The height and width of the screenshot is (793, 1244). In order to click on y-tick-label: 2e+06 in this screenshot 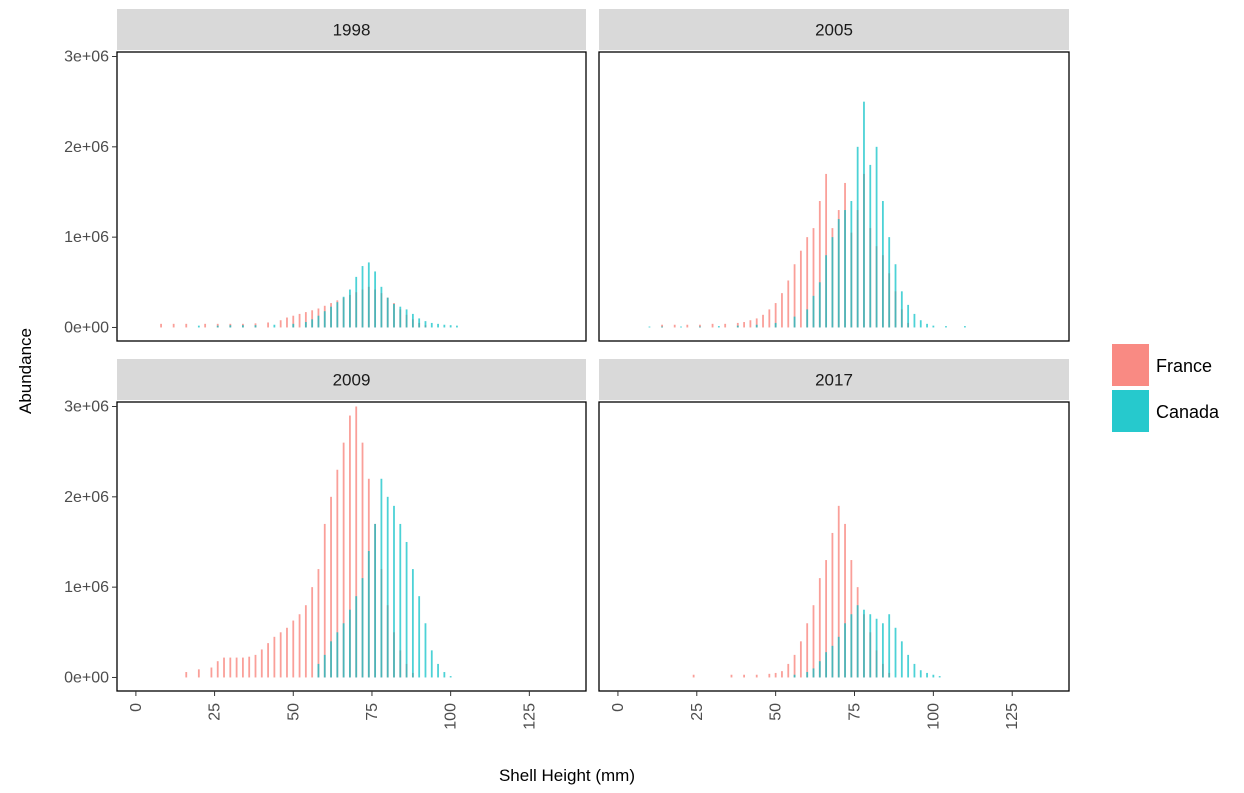, I will do `click(86, 497)`.